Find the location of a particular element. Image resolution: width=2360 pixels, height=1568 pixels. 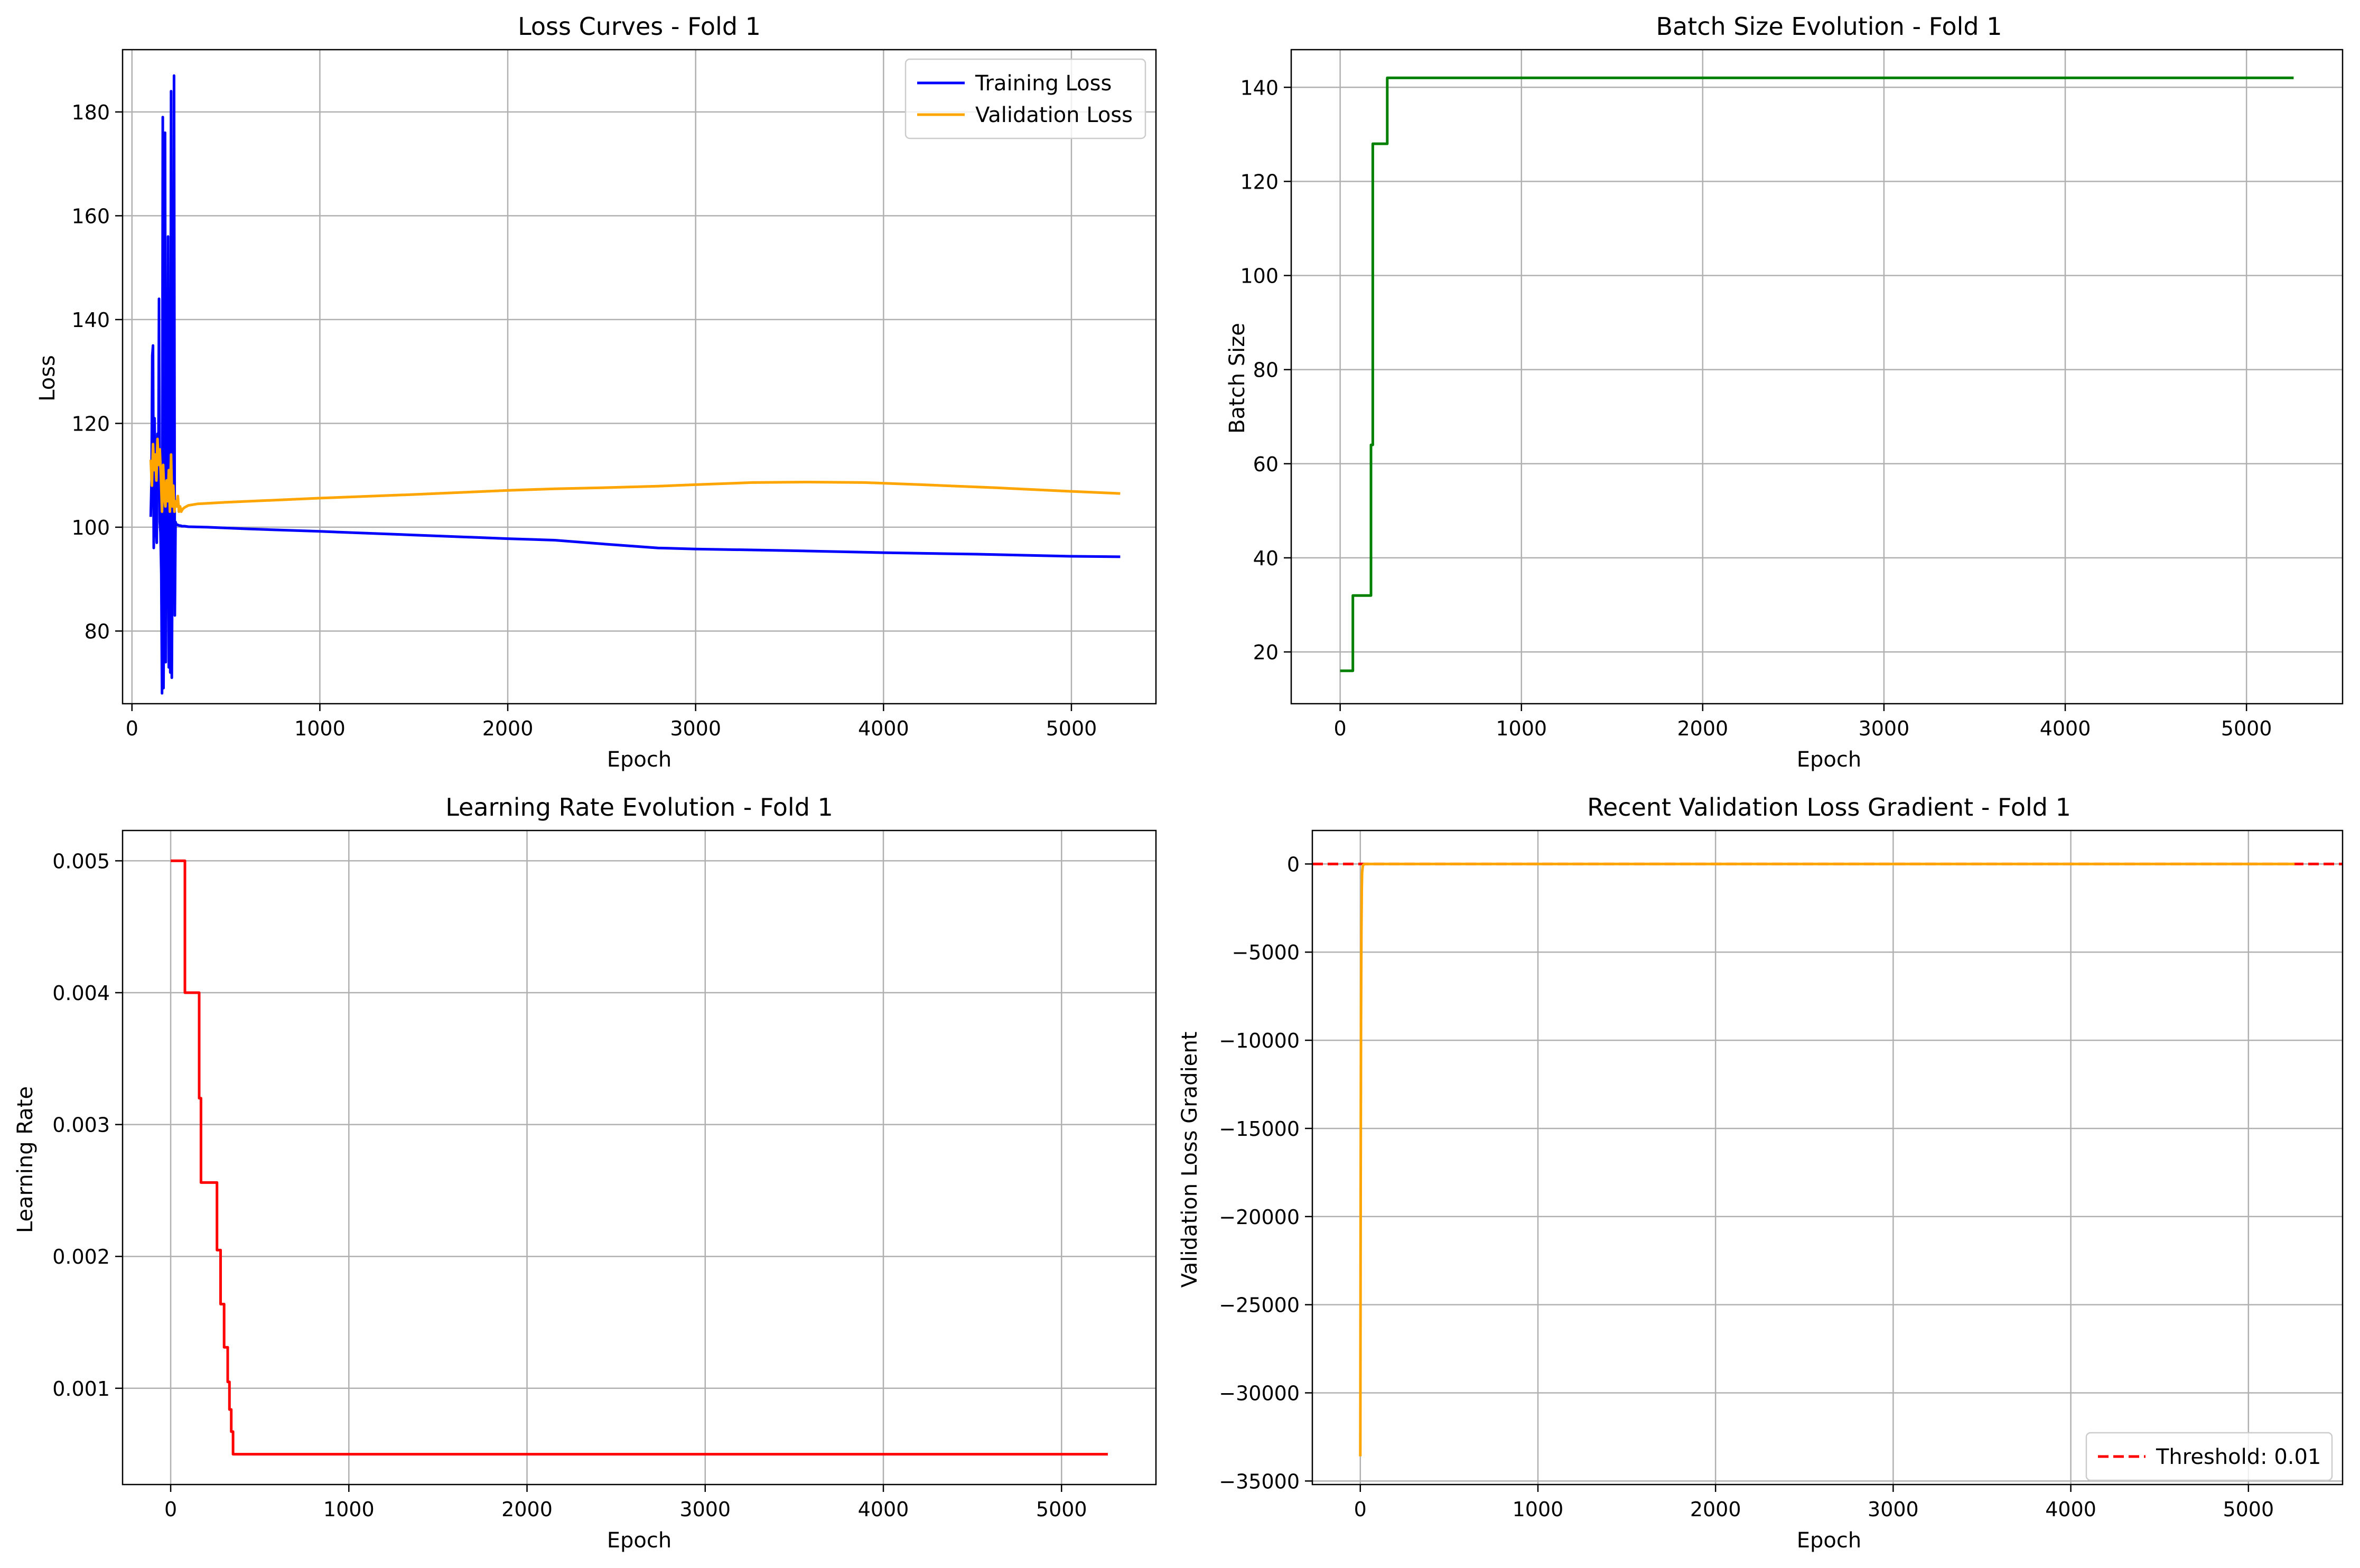

chart-title: Recent Validation Loss Gradient - Fold 1 is located at coordinates (1829, 807).